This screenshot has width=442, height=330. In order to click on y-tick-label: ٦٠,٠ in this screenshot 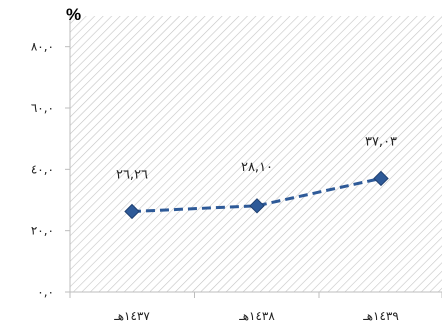, I will do `click(42, 108)`.